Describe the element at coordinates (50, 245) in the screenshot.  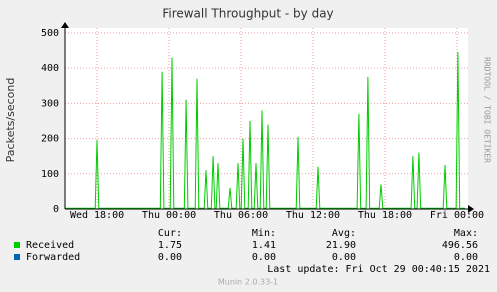
I see `legend-label: Received` at that location.